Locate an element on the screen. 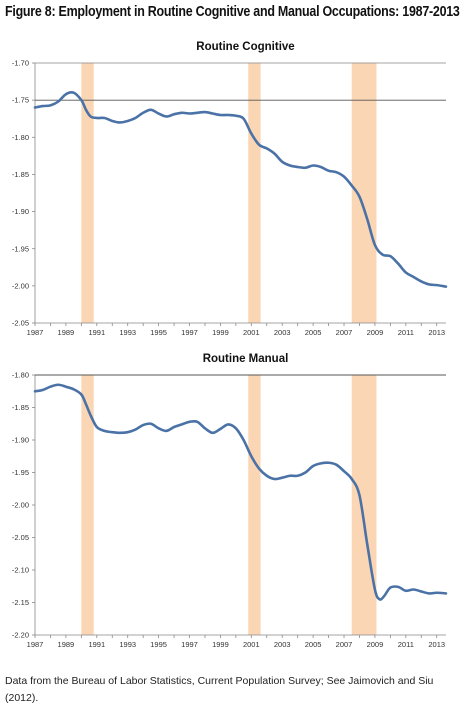 This screenshot has width=465, height=717. chart1-y-tick-label-8: -2.20 is located at coordinates (20, 635).